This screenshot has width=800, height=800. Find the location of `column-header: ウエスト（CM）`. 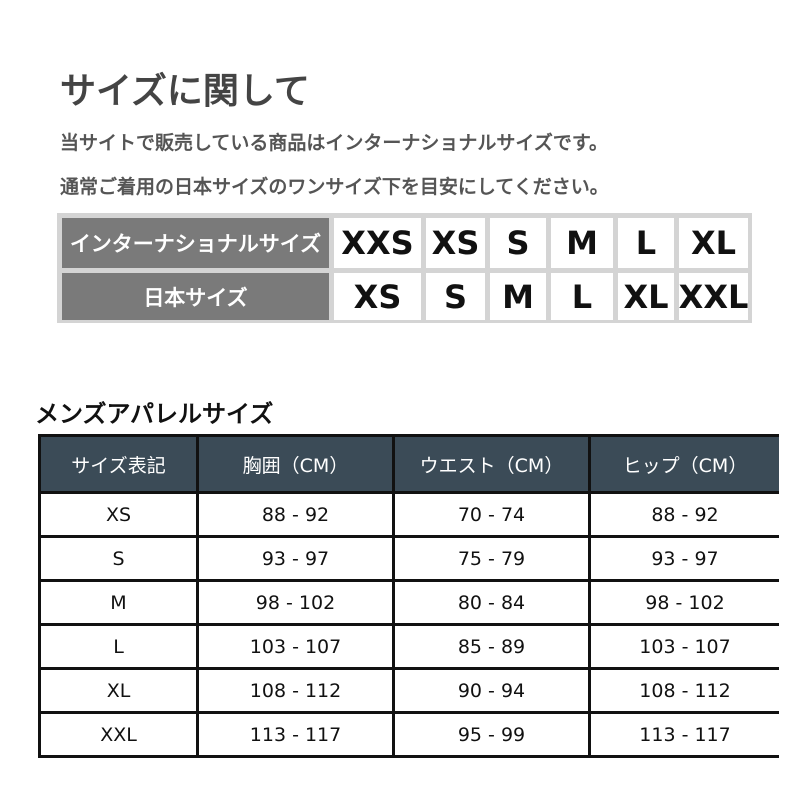

column-header: ウエスト（CM） is located at coordinates (491, 464).